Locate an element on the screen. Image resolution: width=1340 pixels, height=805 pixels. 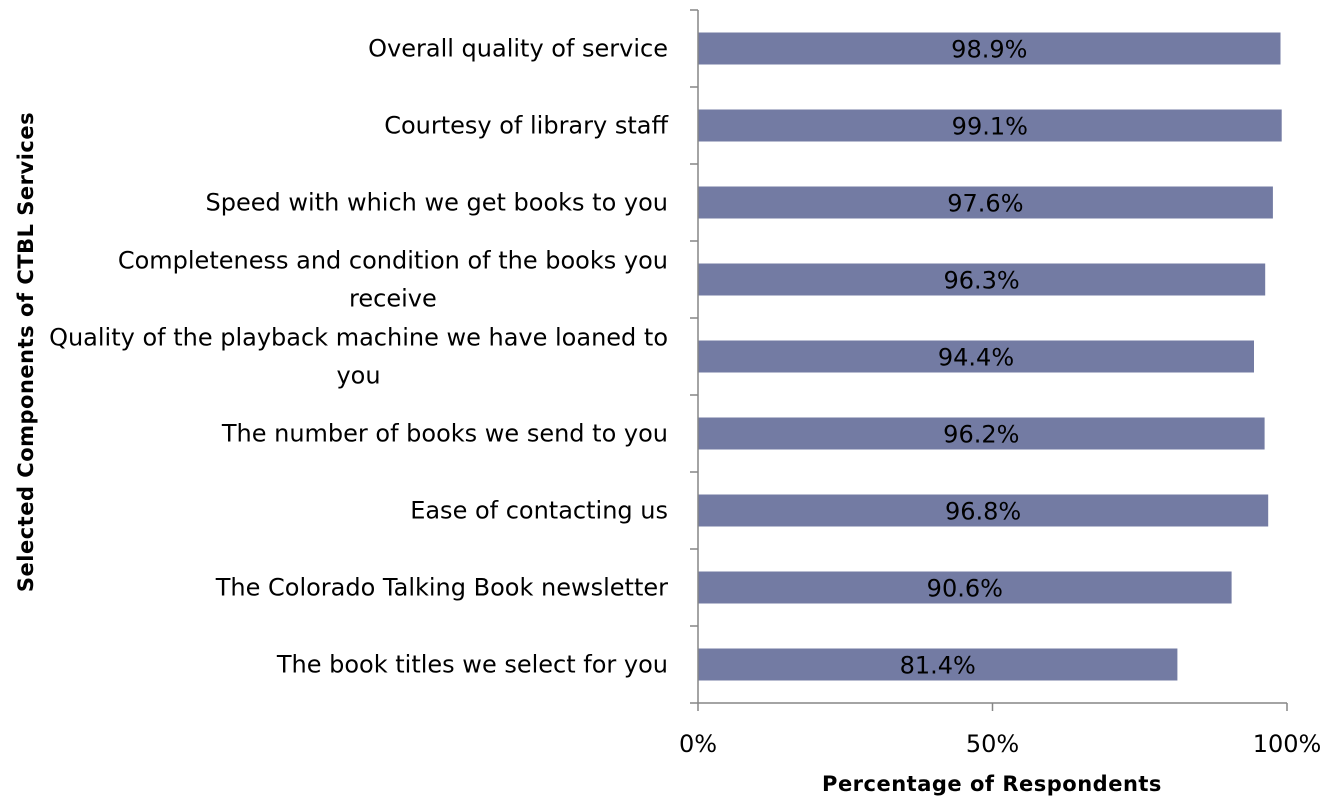
data-label-5: 94.4% is located at coordinates (976, 358).